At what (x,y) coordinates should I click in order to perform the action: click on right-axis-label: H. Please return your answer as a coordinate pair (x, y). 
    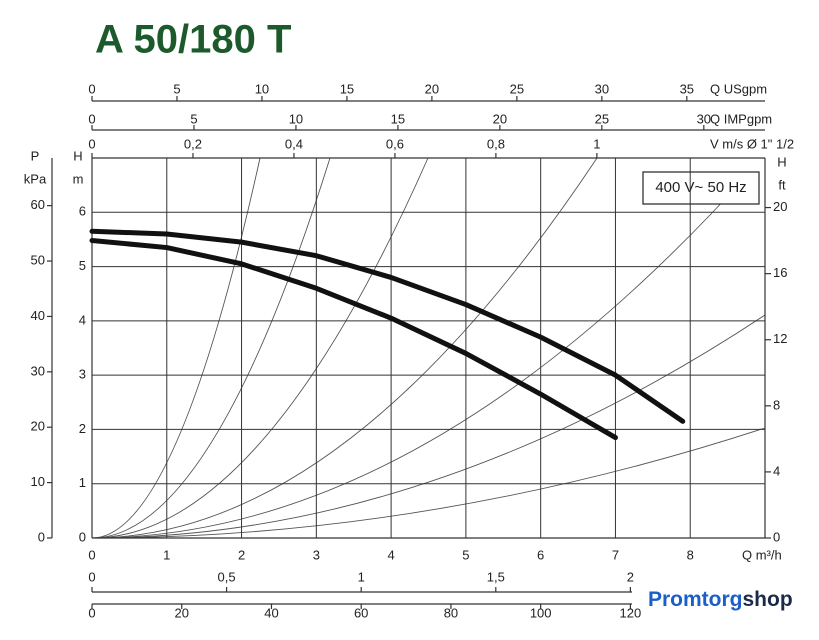
    Looking at the image, I should click on (781, 161).